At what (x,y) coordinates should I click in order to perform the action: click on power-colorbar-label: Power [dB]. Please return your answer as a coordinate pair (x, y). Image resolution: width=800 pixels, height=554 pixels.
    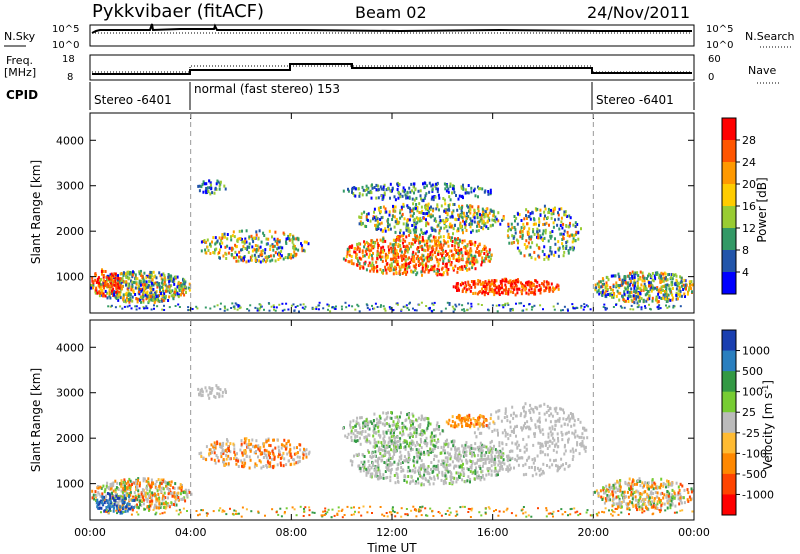
    Looking at the image, I should click on (762, 209).